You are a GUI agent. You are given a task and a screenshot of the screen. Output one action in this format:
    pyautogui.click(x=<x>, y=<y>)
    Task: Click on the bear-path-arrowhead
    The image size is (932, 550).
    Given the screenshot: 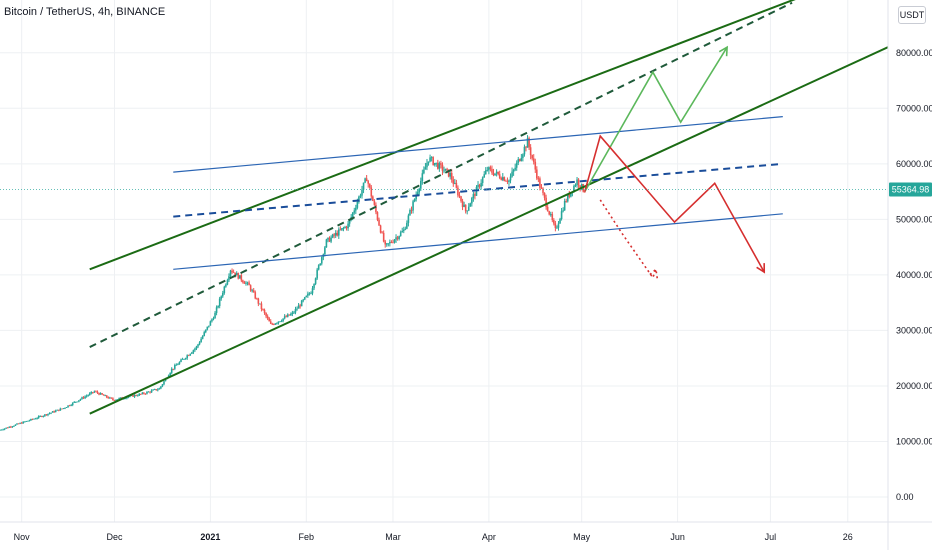 What is the action you would take?
    pyautogui.click(x=761, y=268)
    